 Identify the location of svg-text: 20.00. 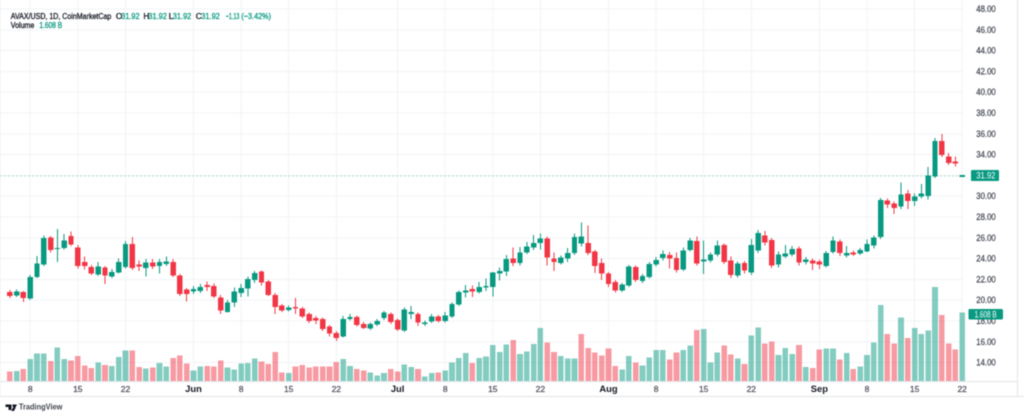
(986, 300).